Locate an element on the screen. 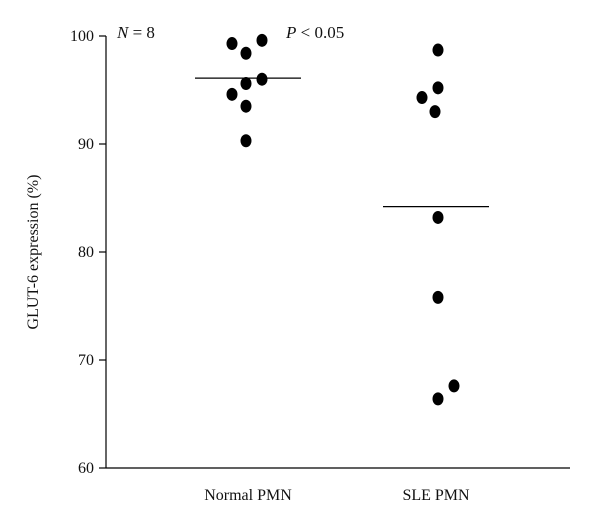 The image size is (600, 526). p-symbol: P is located at coordinates (290, 32).